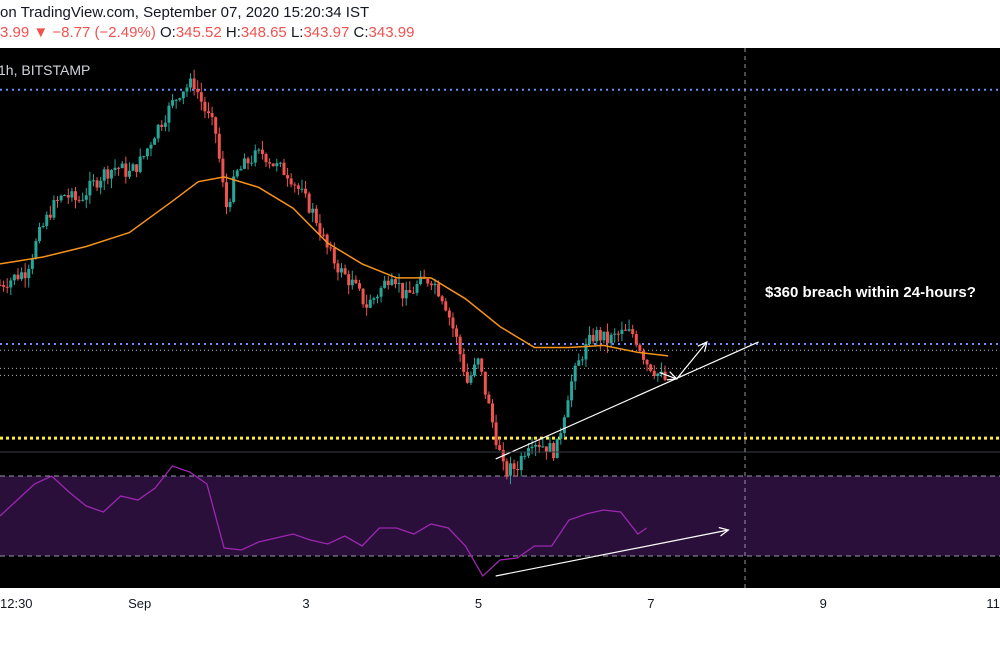 The height and width of the screenshot is (660, 1000). Describe the element at coordinates (15, 32) in the screenshot. I see `last-price-fragment: 3.99` at that location.